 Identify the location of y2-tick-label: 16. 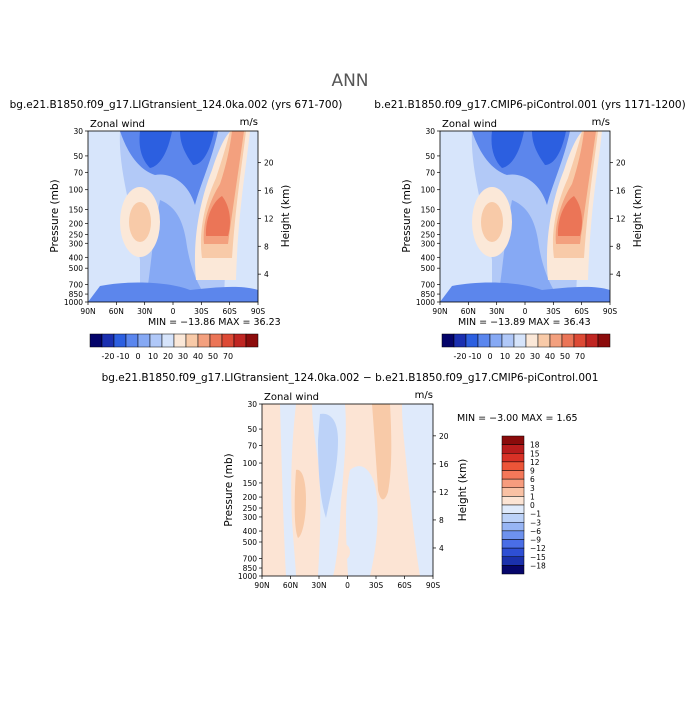
(269, 191).